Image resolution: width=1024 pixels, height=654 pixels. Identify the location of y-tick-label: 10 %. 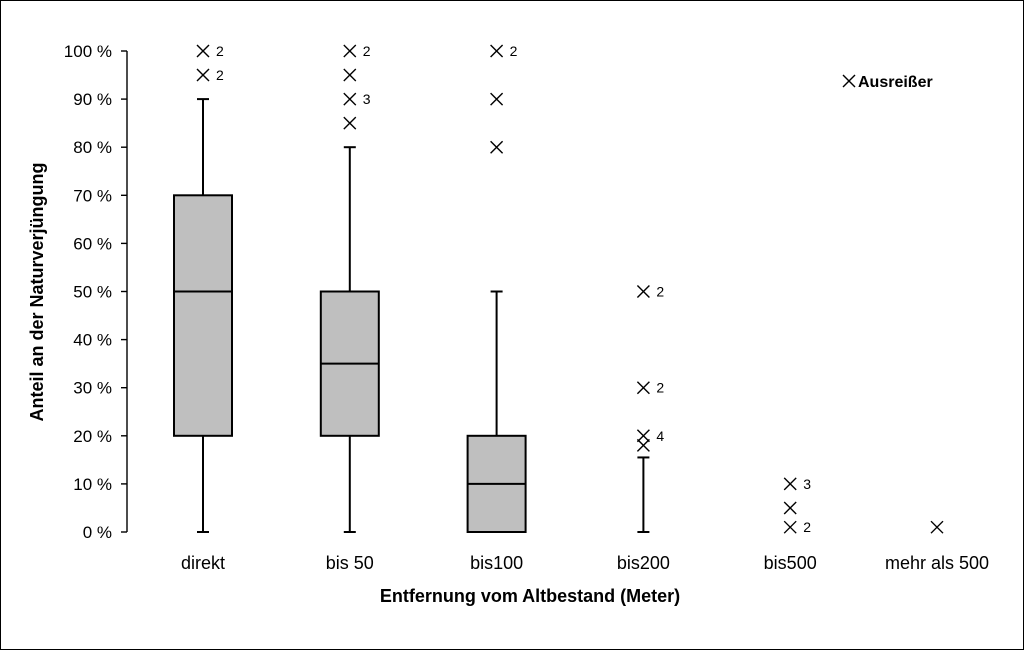
(92, 484).